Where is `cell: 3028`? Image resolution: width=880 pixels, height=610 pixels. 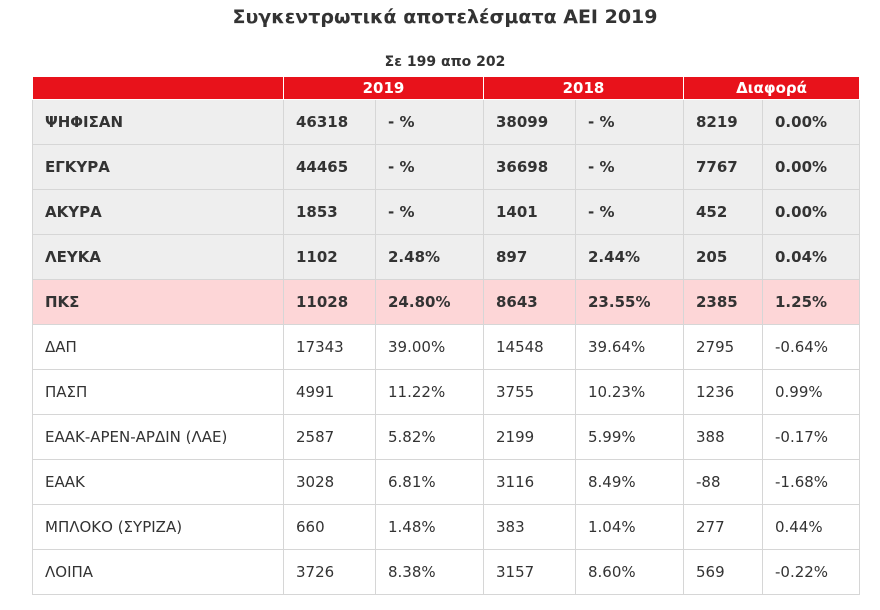 cell: 3028 is located at coordinates (329, 482).